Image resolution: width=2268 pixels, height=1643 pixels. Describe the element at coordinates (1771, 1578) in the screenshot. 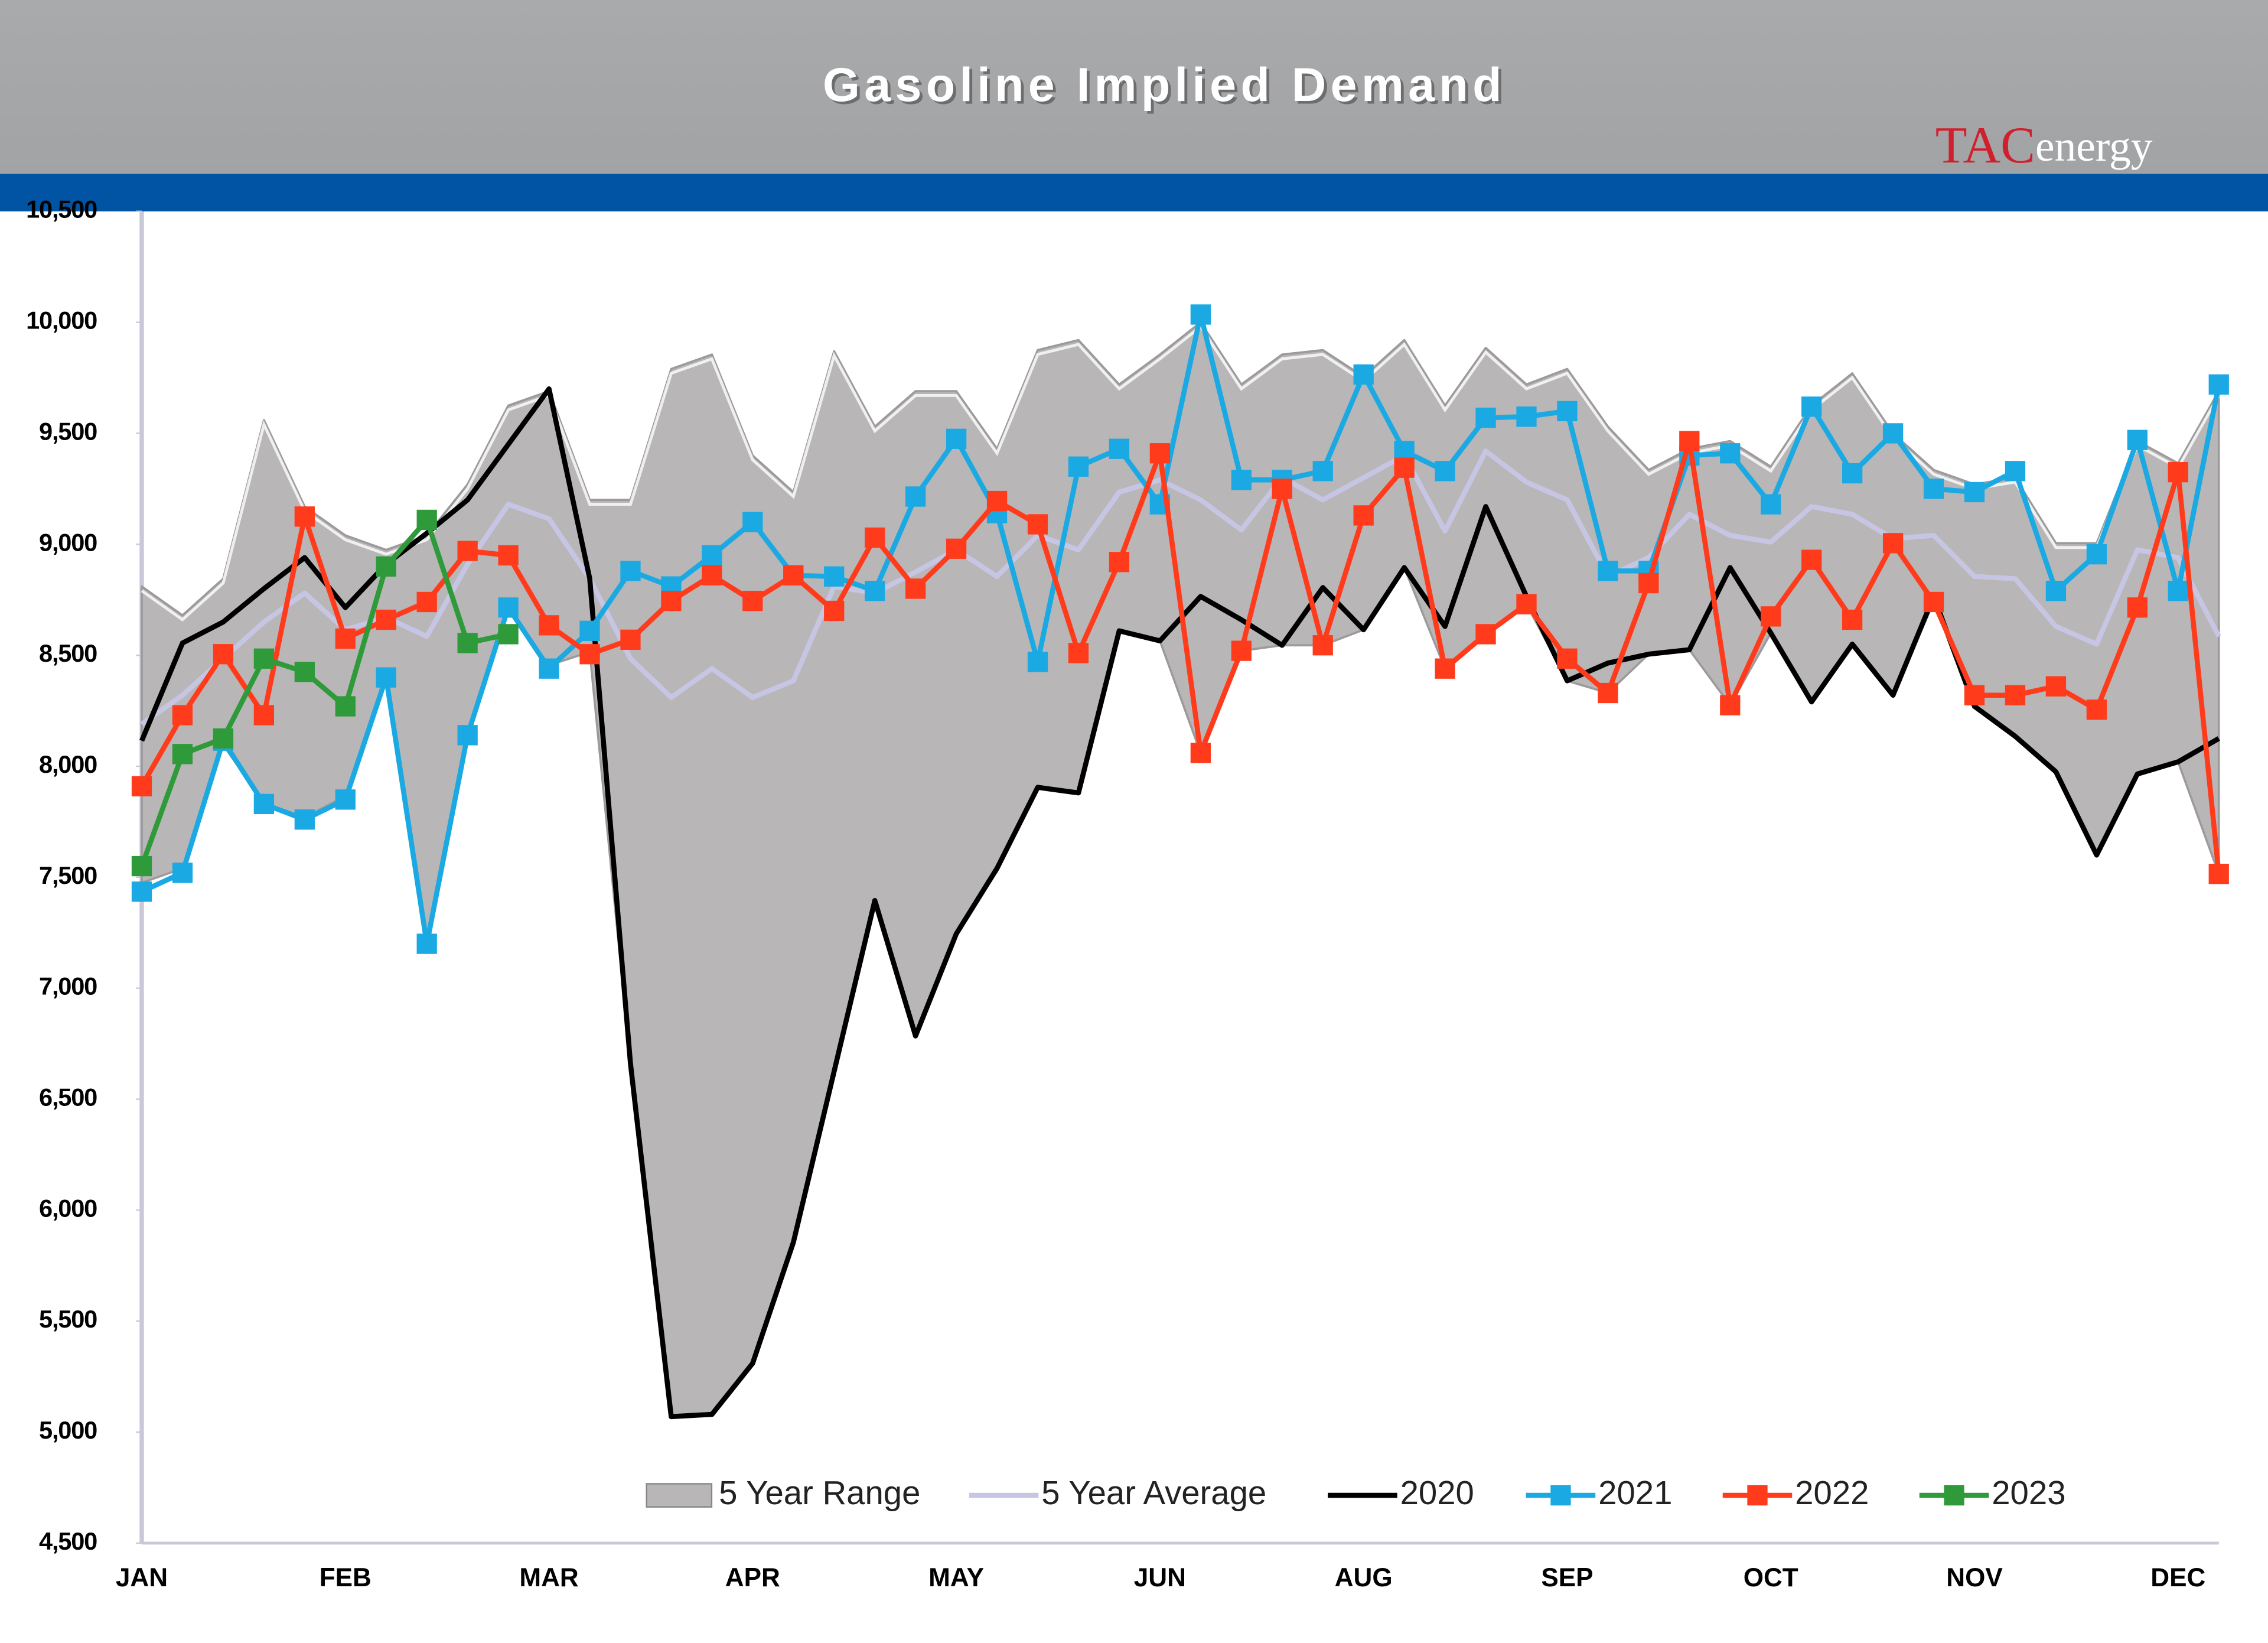

I see `x-tick-label: OCT` at that location.